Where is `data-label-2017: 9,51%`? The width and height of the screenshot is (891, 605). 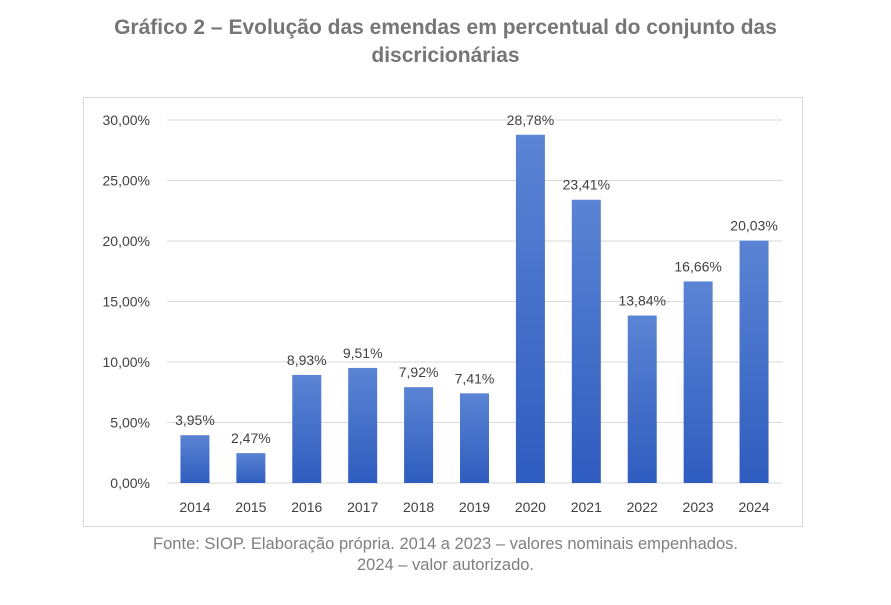
data-label-2017: 9,51% is located at coordinates (363, 353).